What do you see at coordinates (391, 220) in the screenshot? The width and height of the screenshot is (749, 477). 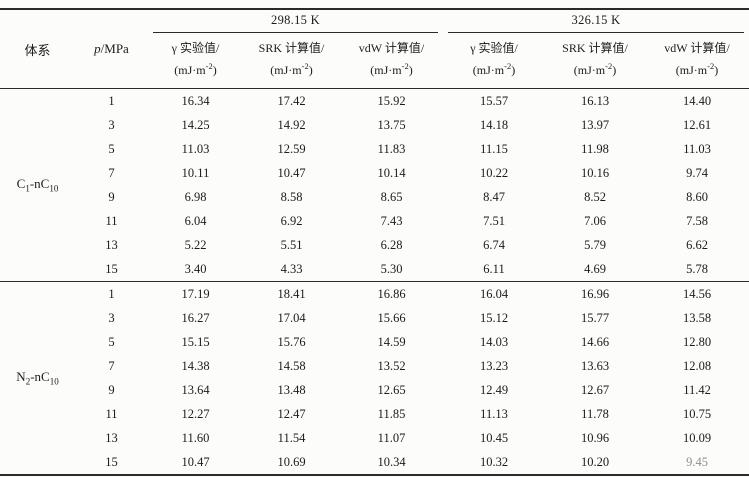 I see `value-cell: 7.43` at bounding box center [391, 220].